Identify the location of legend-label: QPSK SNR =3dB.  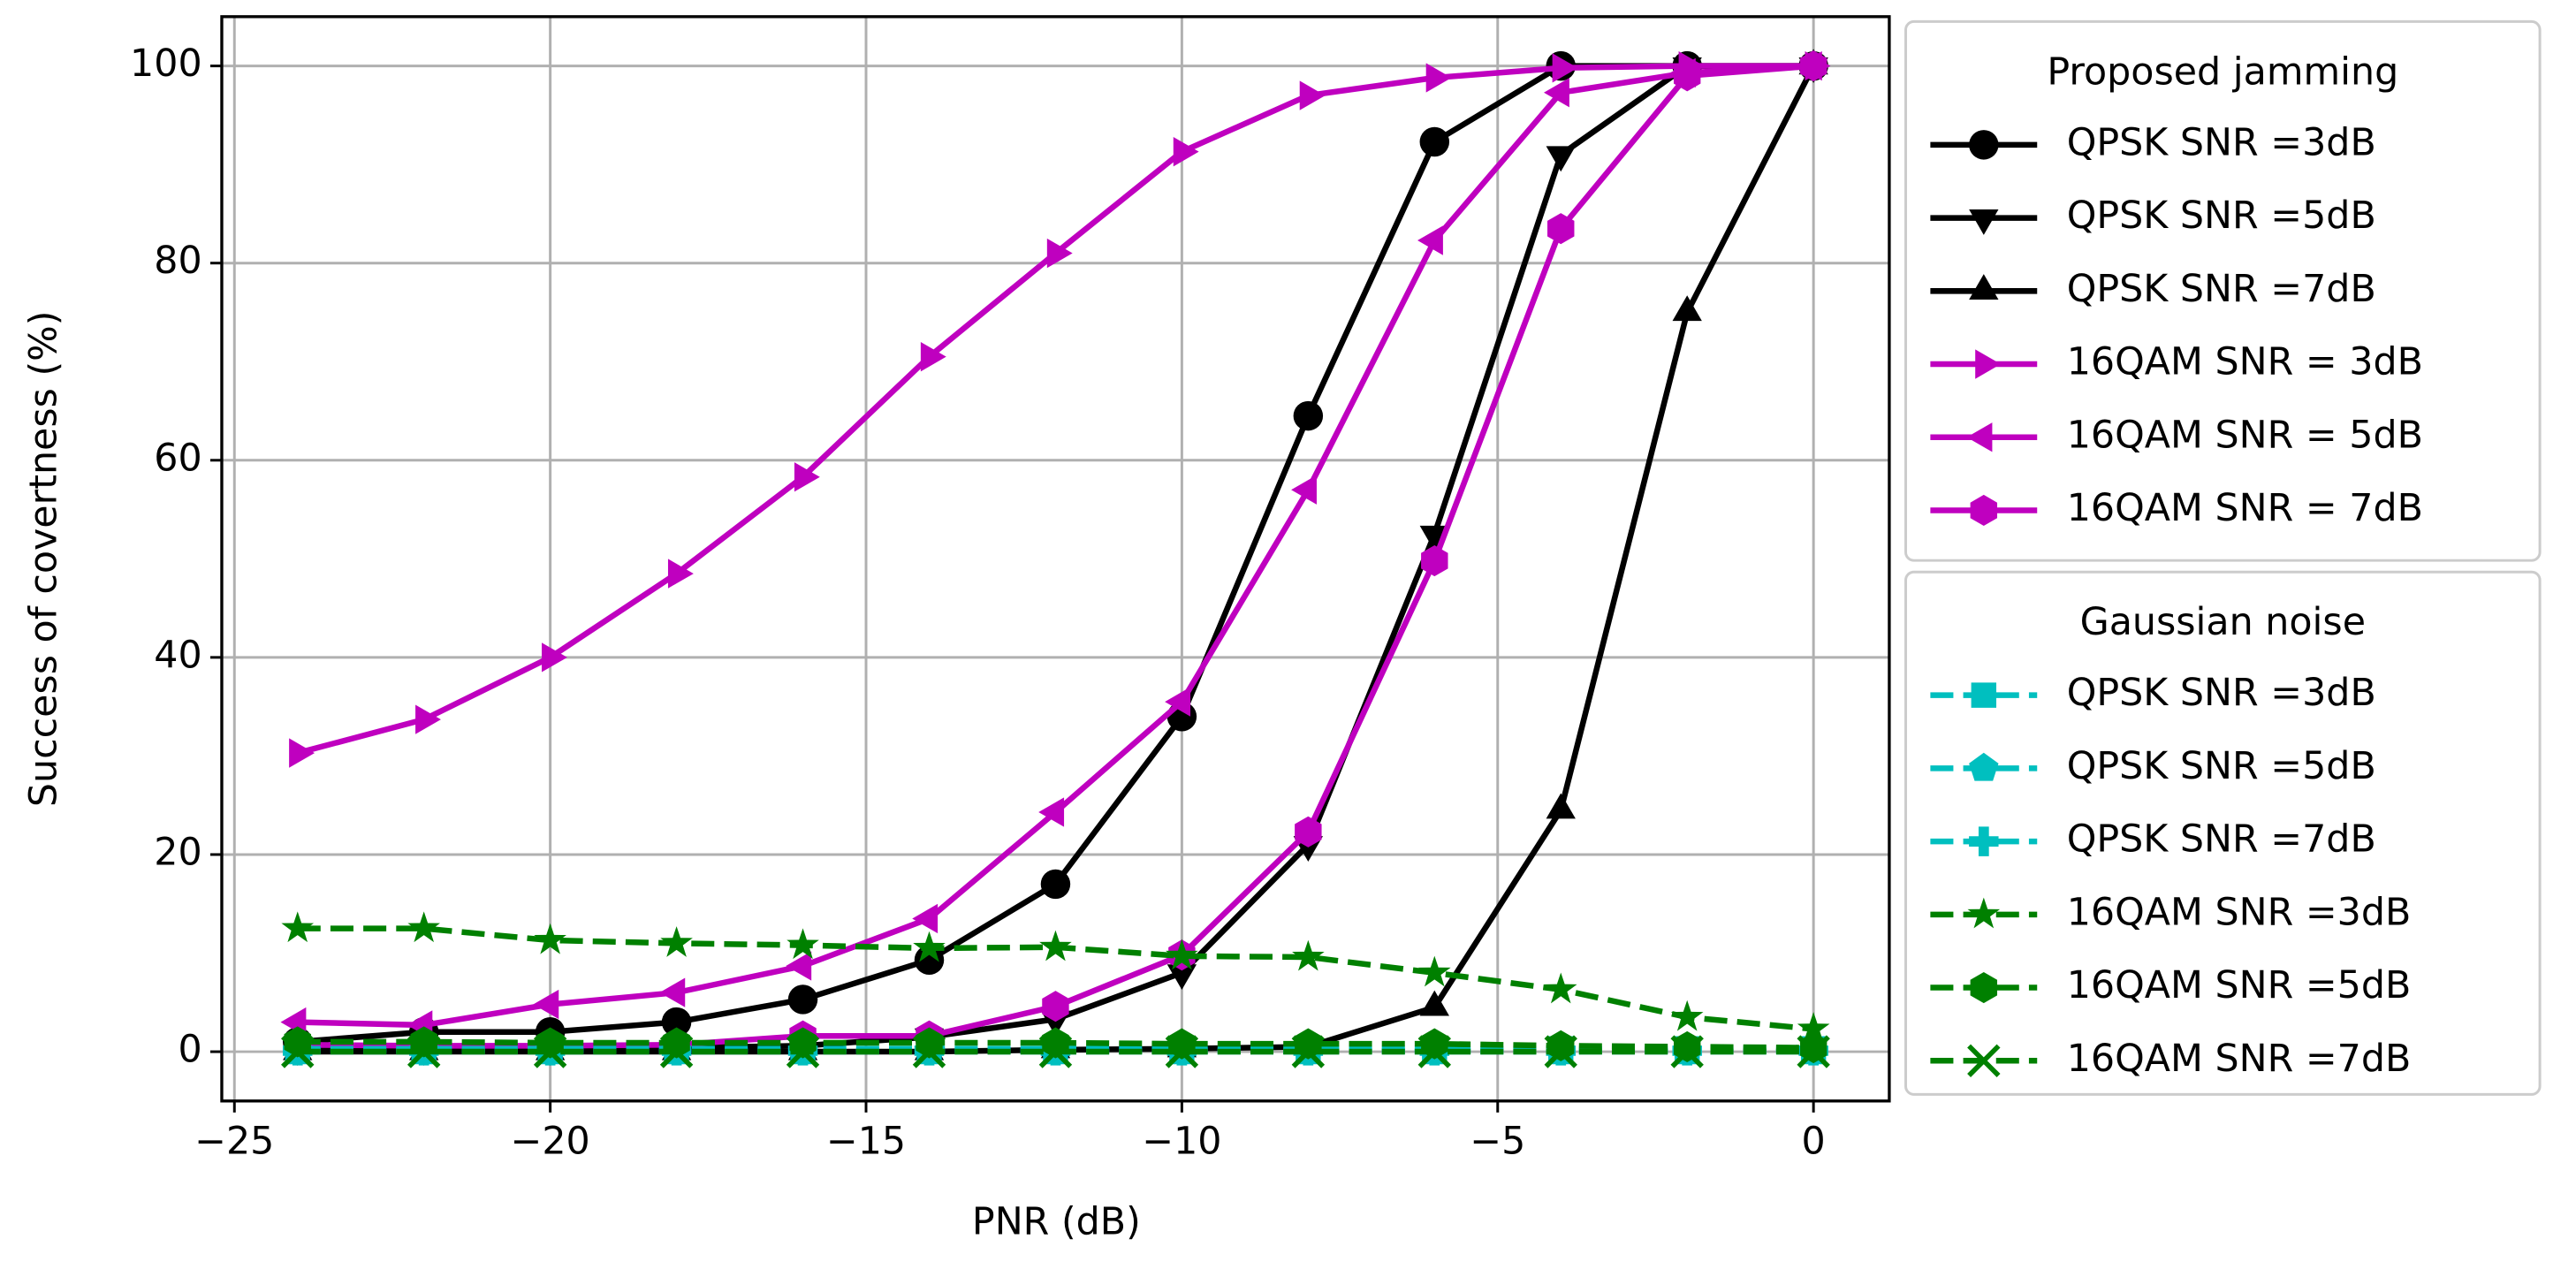
(2221, 693).